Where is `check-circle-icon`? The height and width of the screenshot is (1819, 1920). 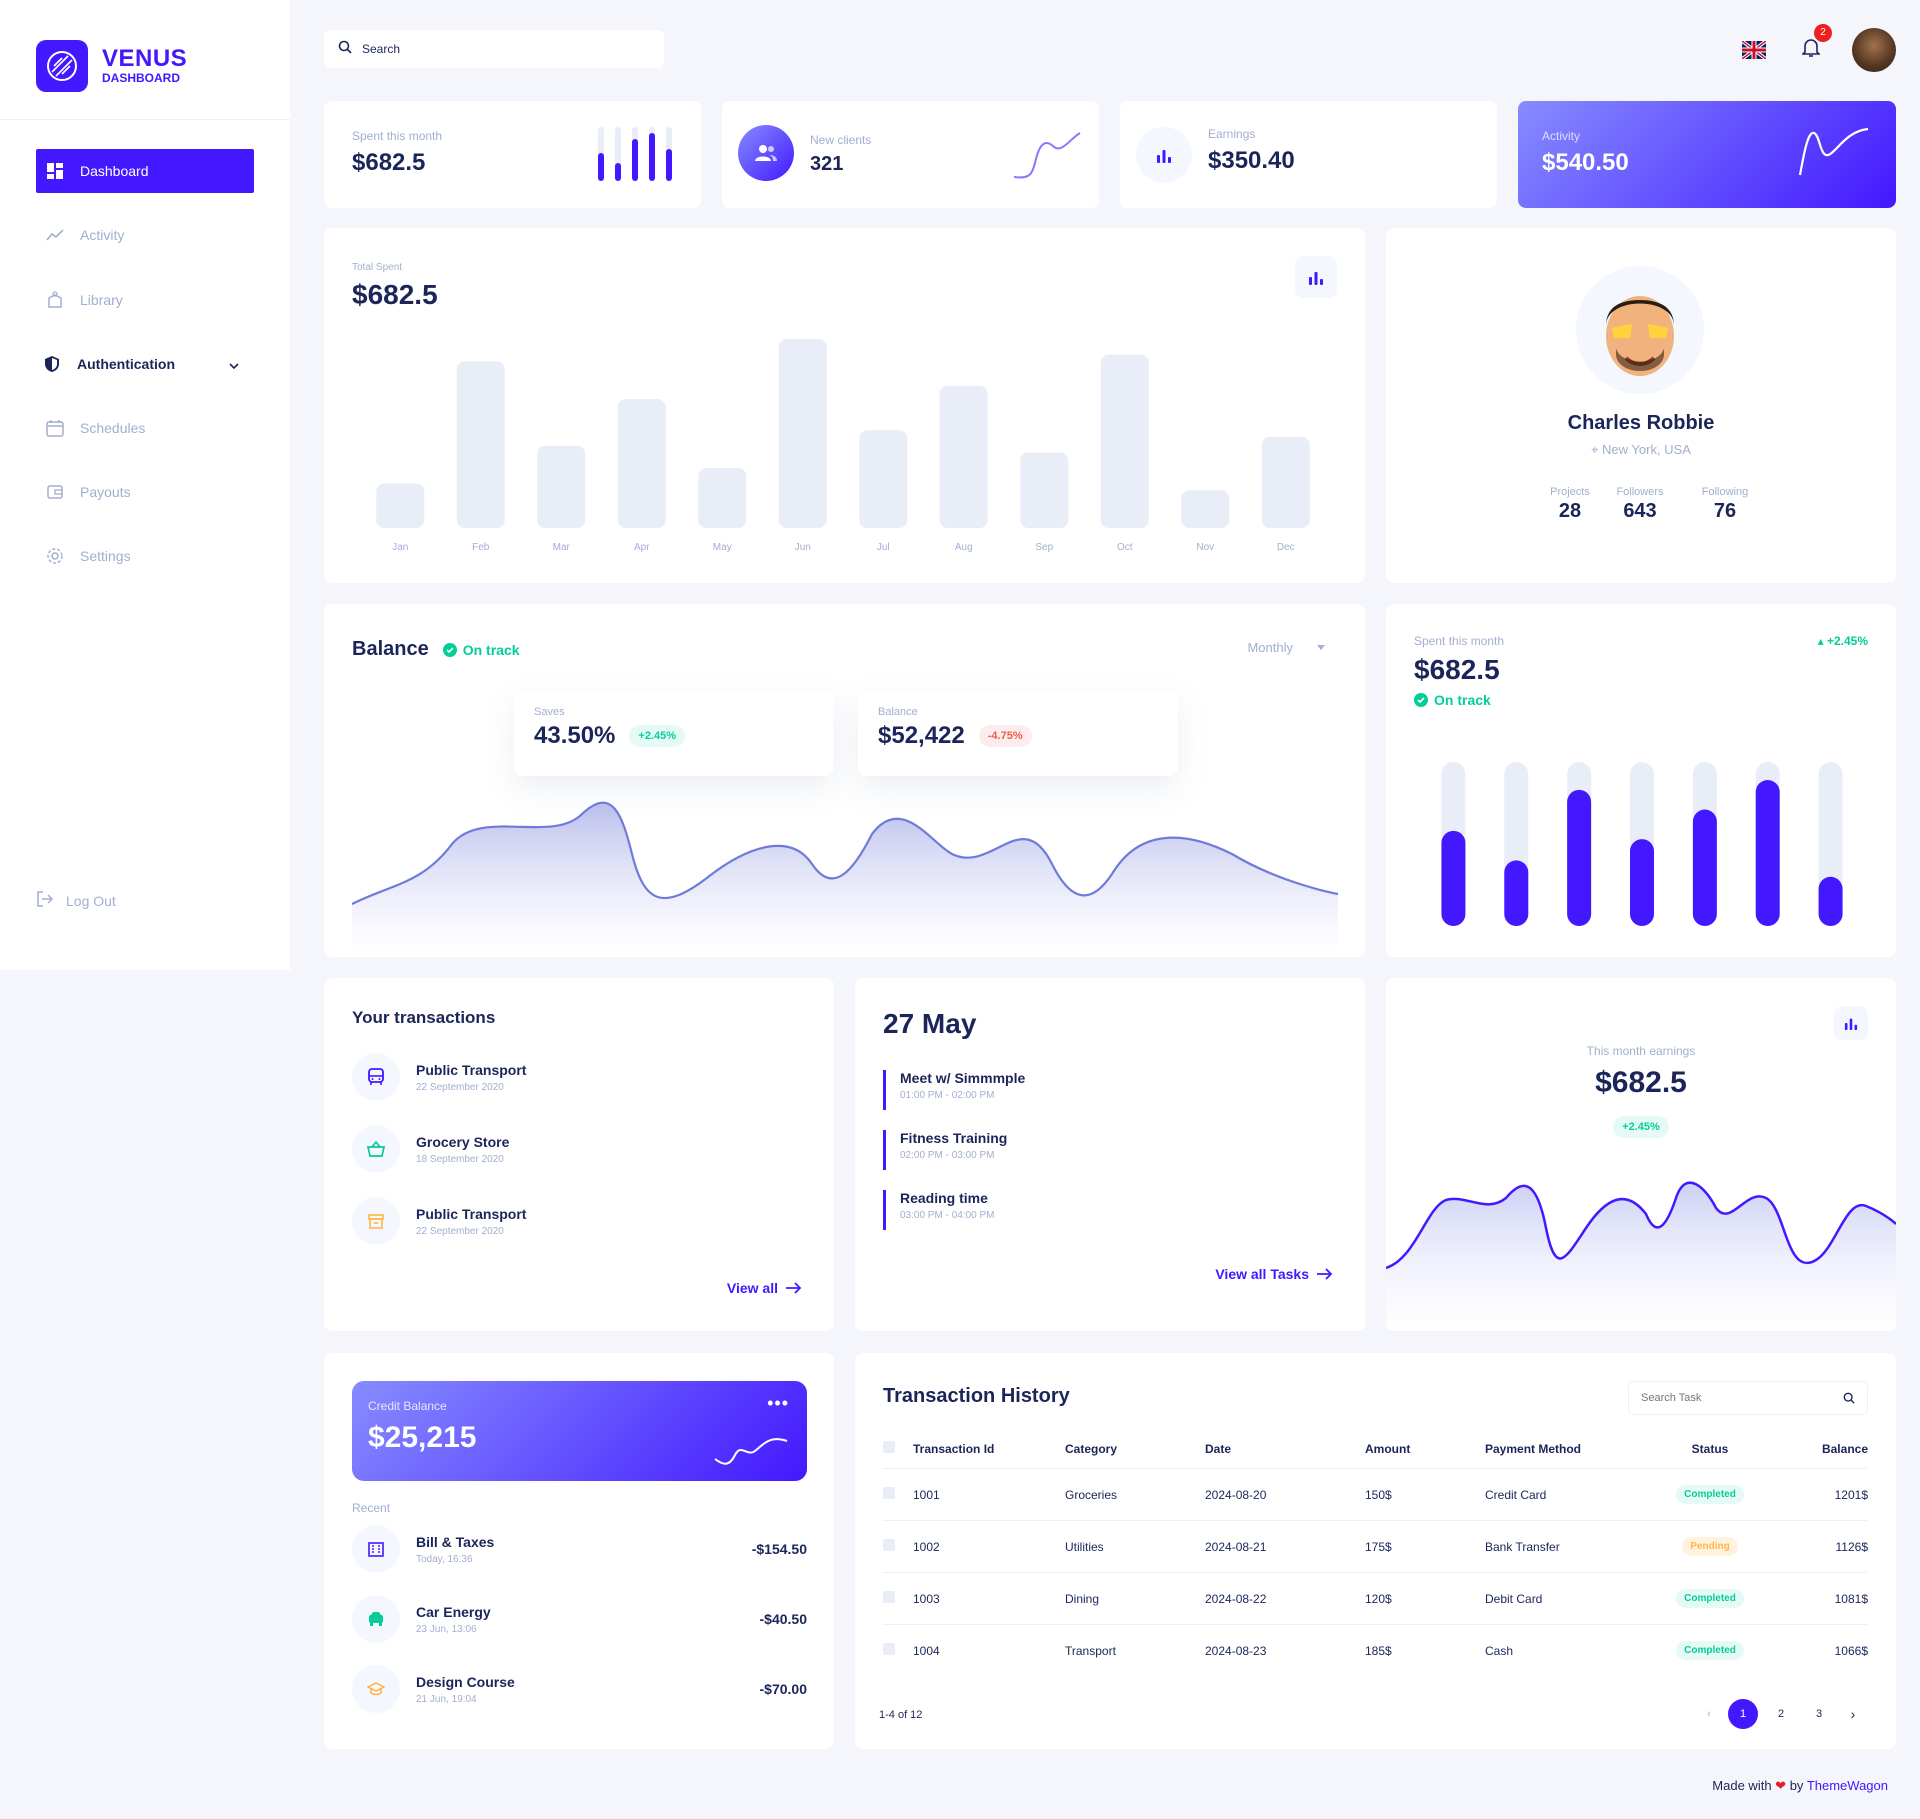 check-circle-icon is located at coordinates (449, 649).